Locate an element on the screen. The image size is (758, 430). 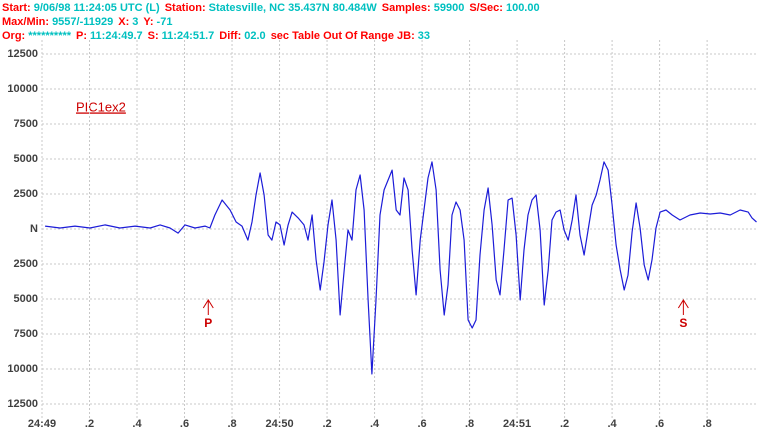
header-value: ********** is located at coordinates (50, 36).